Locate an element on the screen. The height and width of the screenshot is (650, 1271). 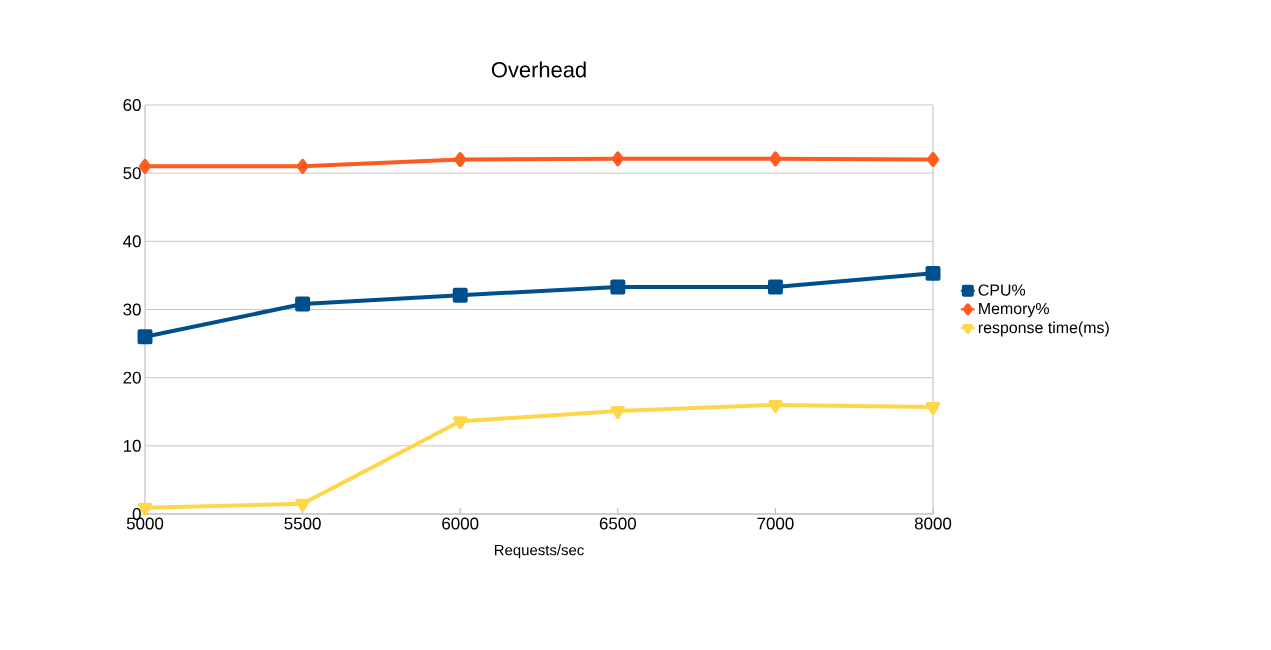
y-tick-label: 50 is located at coordinates (132, 173).